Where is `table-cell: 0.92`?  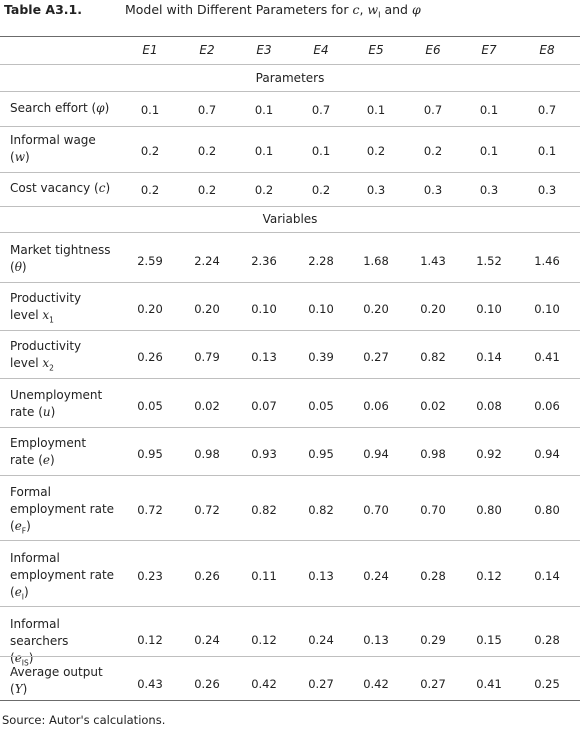 table-cell: 0.92 is located at coordinates (489, 454).